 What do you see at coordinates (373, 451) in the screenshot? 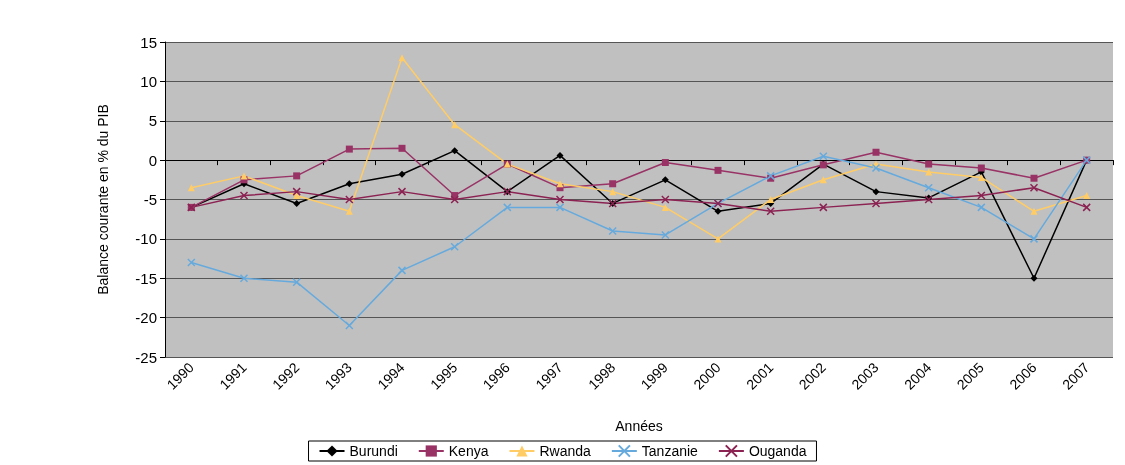
I see `legend-label: Burundi` at bounding box center [373, 451].